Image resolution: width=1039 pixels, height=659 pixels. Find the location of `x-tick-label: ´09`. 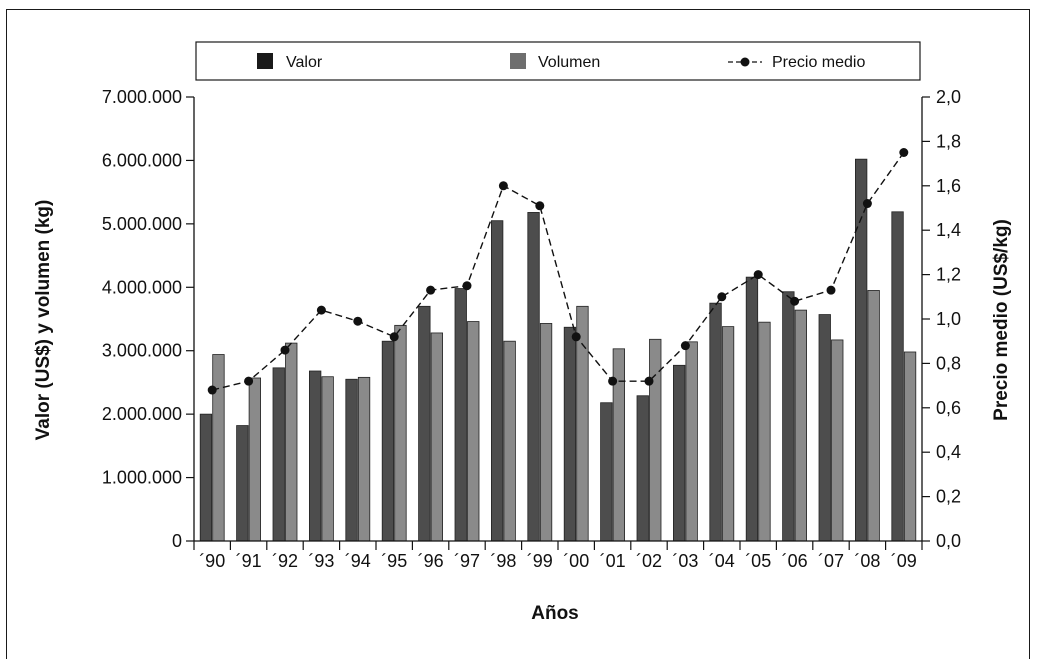

x-tick-label: ´09 is located at coordinates (904, 561).